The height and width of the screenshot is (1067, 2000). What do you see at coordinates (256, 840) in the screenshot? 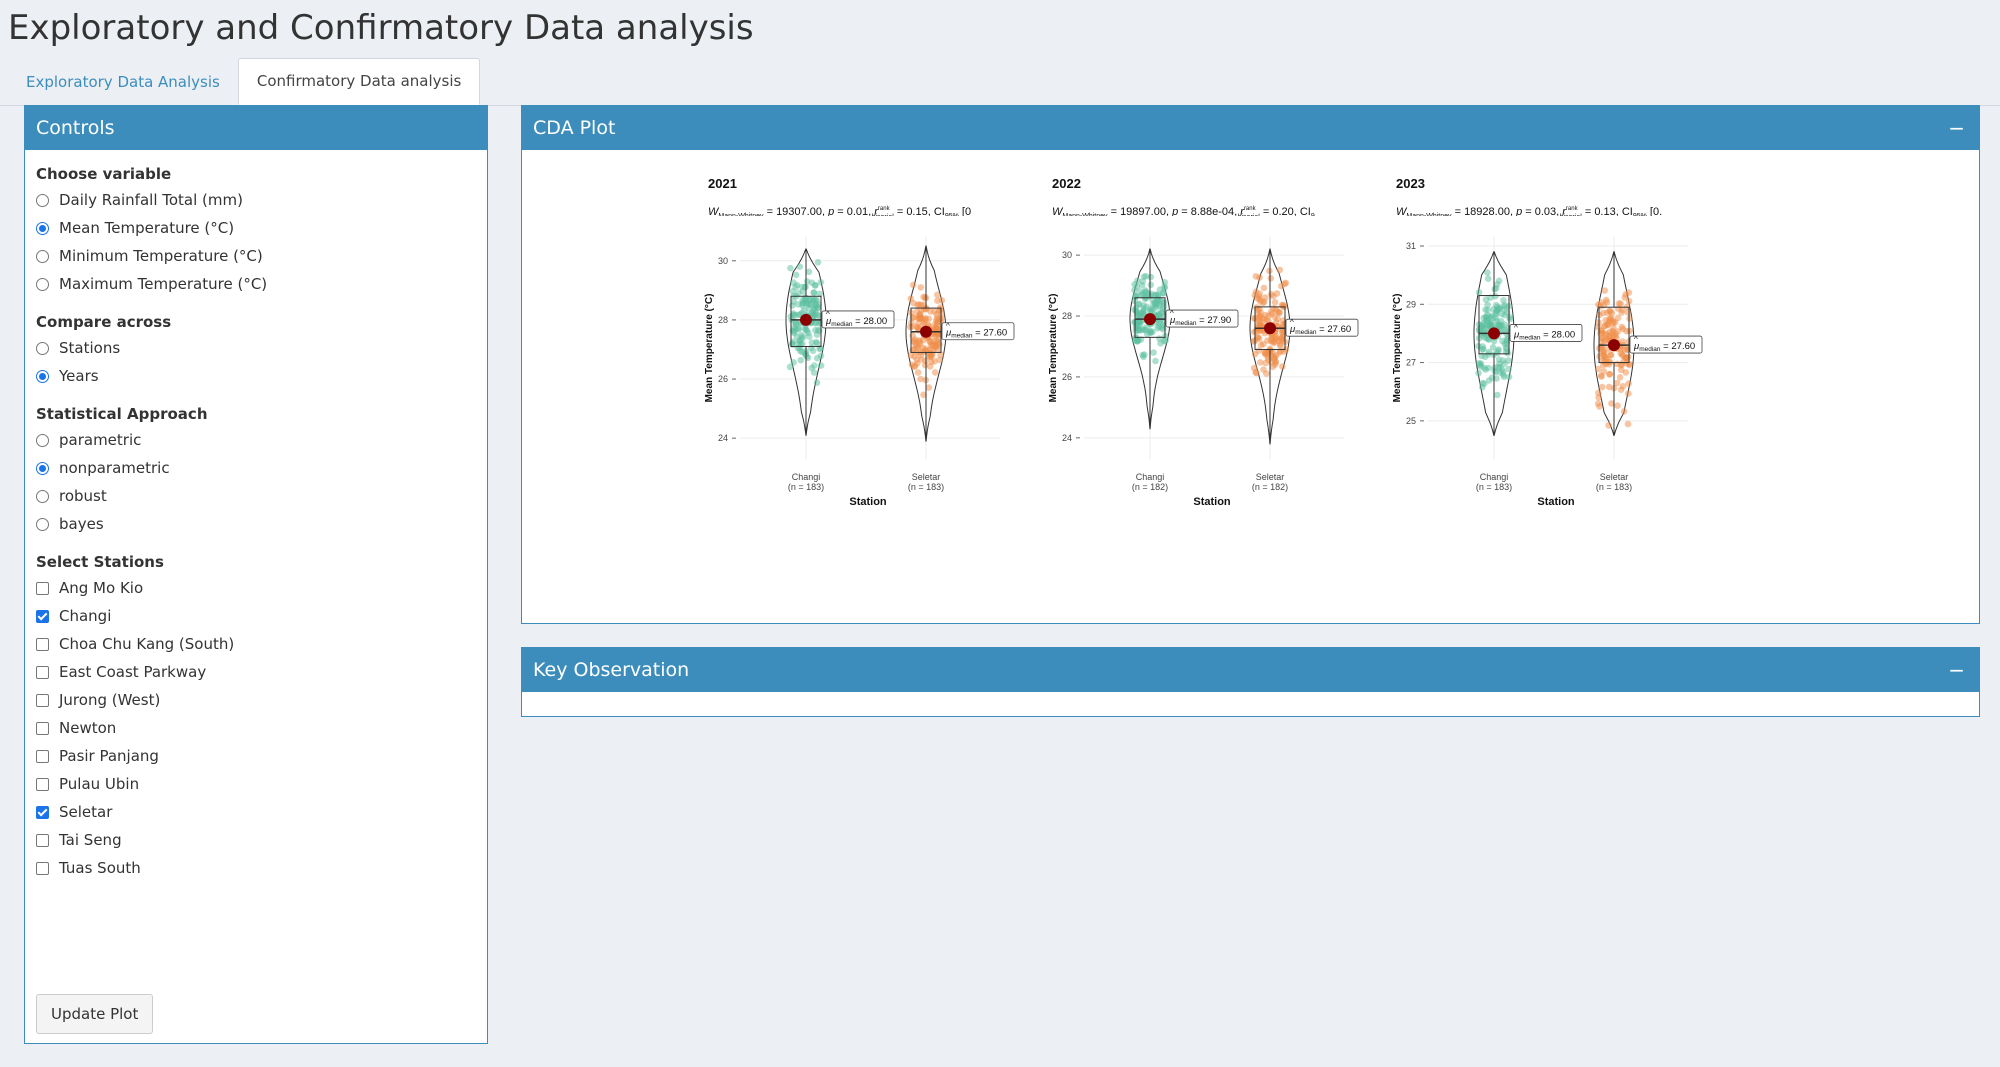
I see `station-checkbox: Tai Seng` at bounding box center [256, 840].